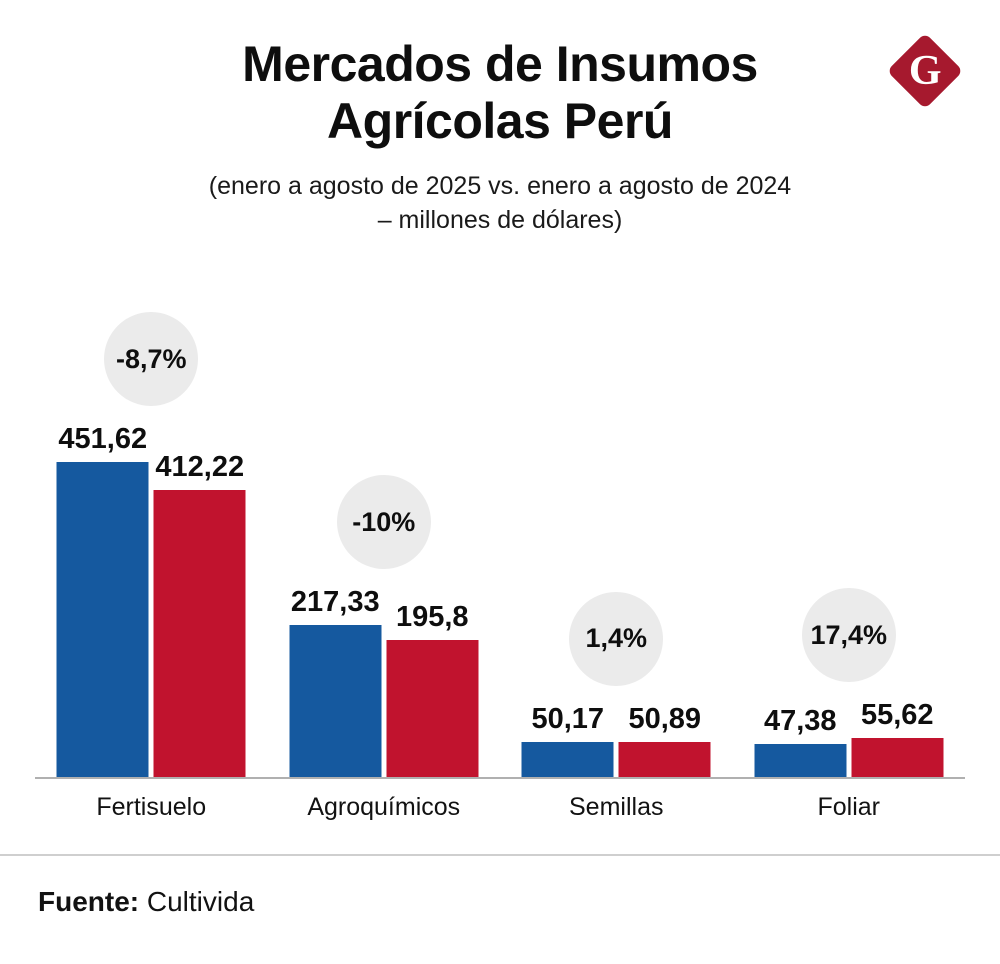 The width and height of the screenshot is (1000, 964). Describe the element at coordinates (849, 534) in the screenshot. I see `bar-group-foliar: 17,4% 47,38 55,62` at that location.